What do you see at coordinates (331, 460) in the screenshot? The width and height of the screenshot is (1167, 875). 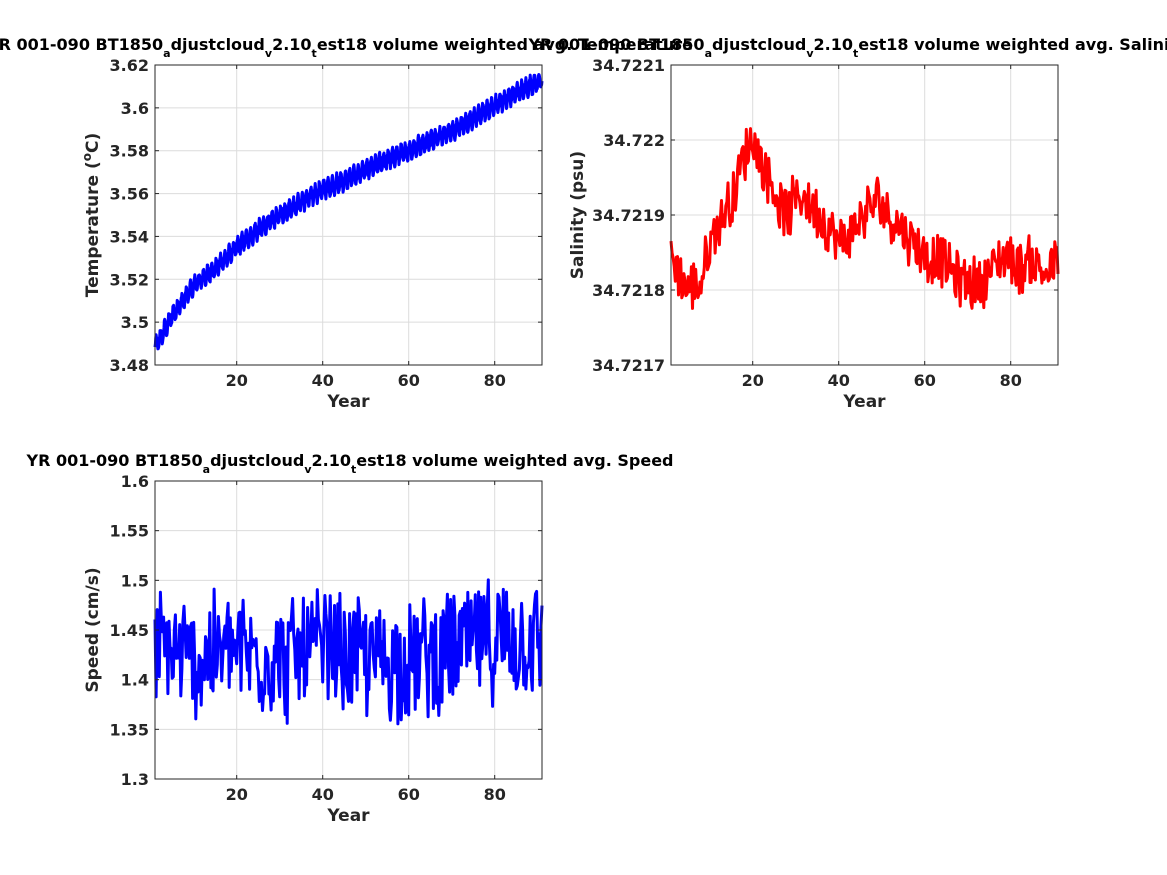 I see `speed-title-part: 2.10` at bounding box center [331, 460].